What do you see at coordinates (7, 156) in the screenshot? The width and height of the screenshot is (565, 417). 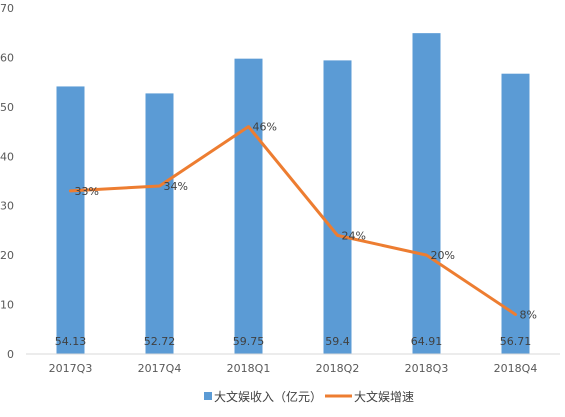 I see `y-tick-label: 40` at bounding box center [7, 156].